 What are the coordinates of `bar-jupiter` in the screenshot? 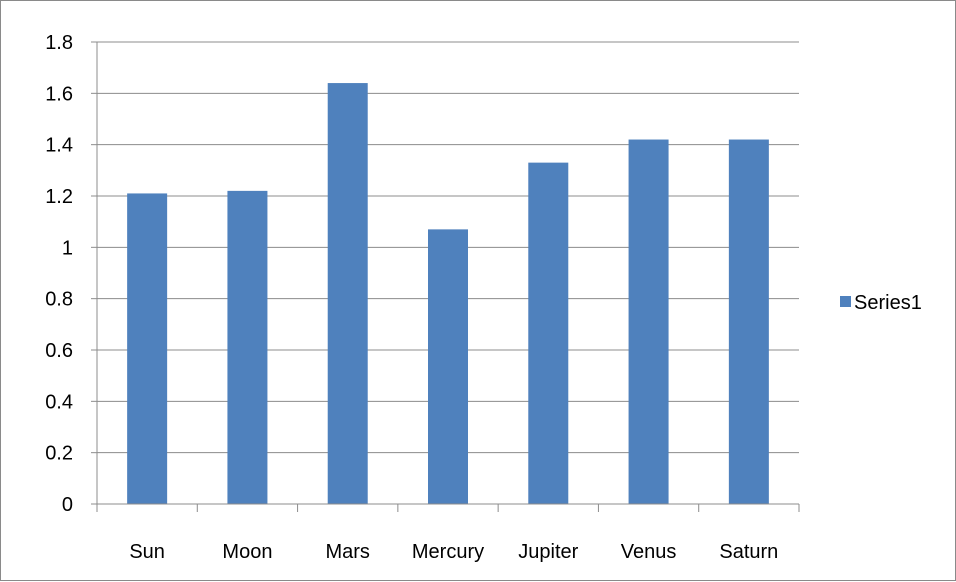 It's located at (548, 333).